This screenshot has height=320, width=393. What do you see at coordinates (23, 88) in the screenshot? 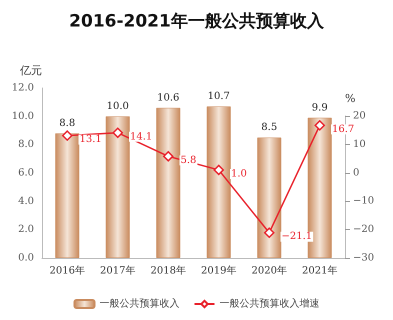
I see `y-tick-label: 12.0` at bounding box center [23, 88].